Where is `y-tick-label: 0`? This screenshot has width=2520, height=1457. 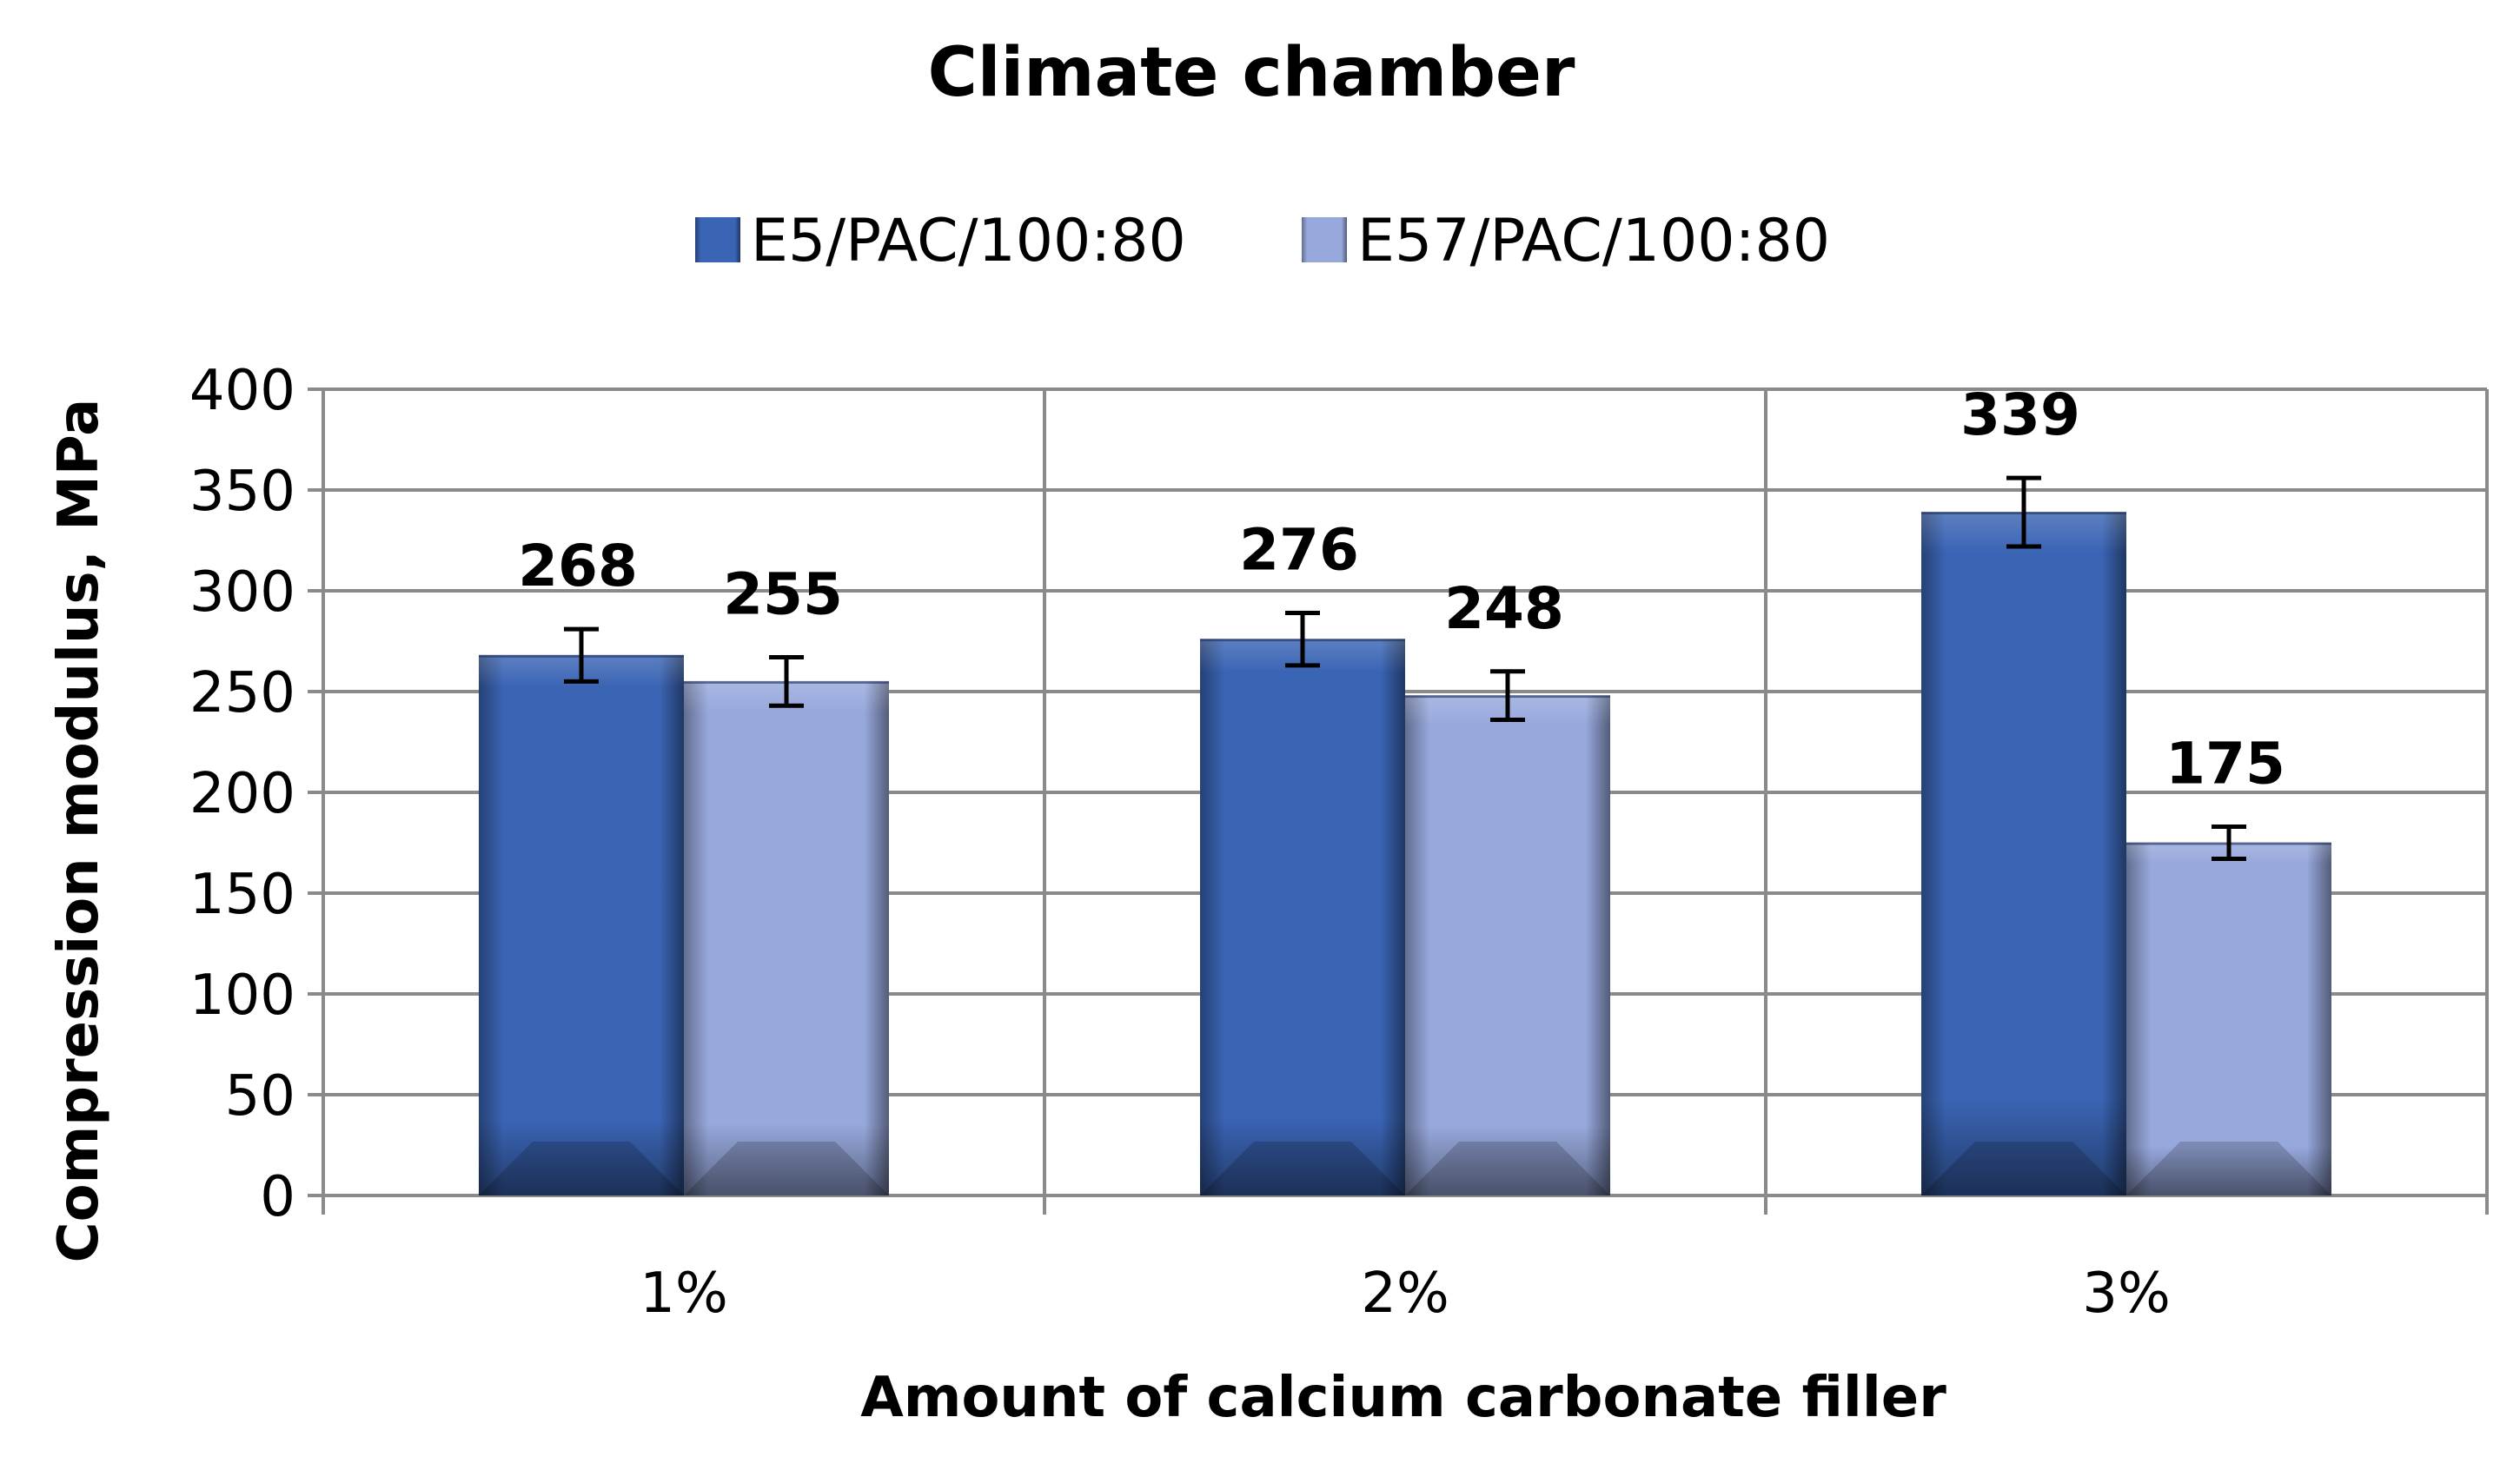
y-tick-label: 0 is located at coordinates (277, 1197).